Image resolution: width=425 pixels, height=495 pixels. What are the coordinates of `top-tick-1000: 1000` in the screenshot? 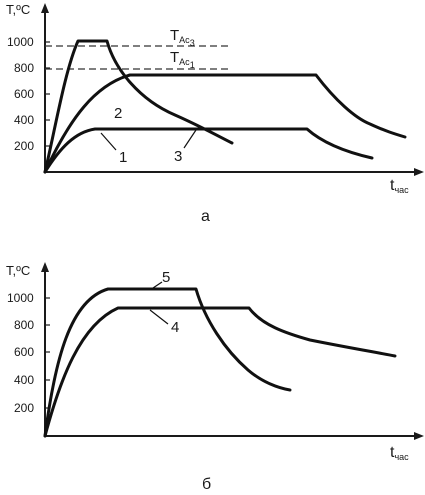 It's located at (20, 42).